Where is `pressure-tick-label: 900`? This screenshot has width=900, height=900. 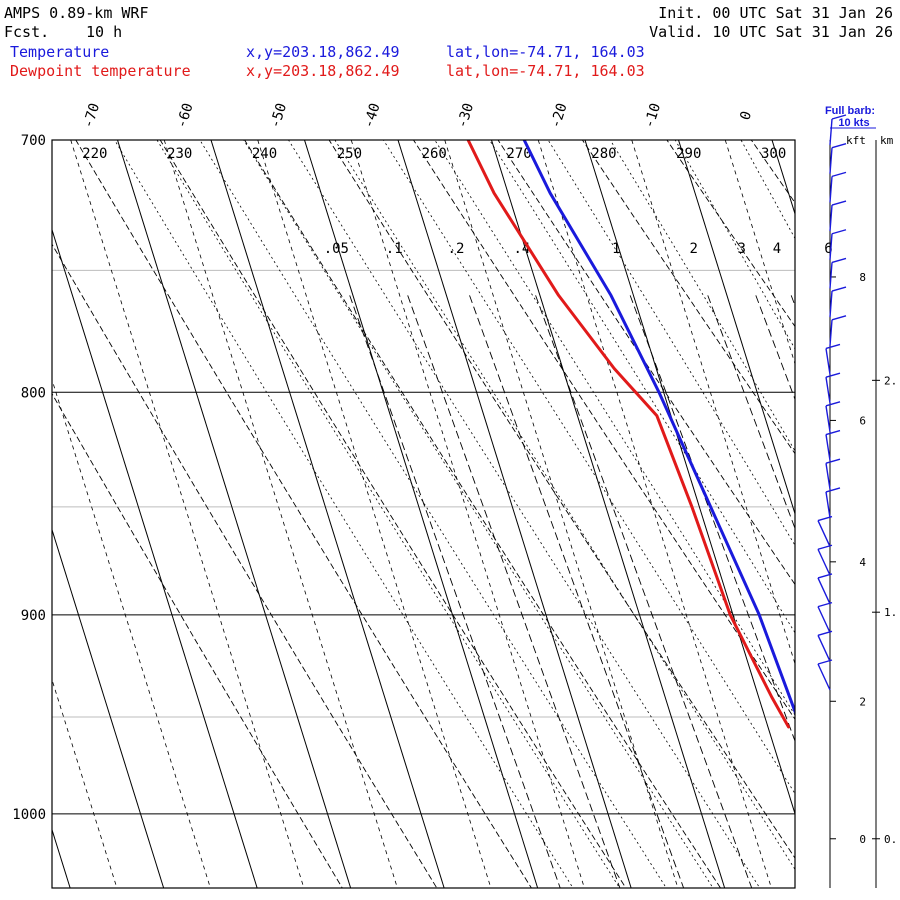 pressure-tick-label: 900 is located at coordinates (33, 616).